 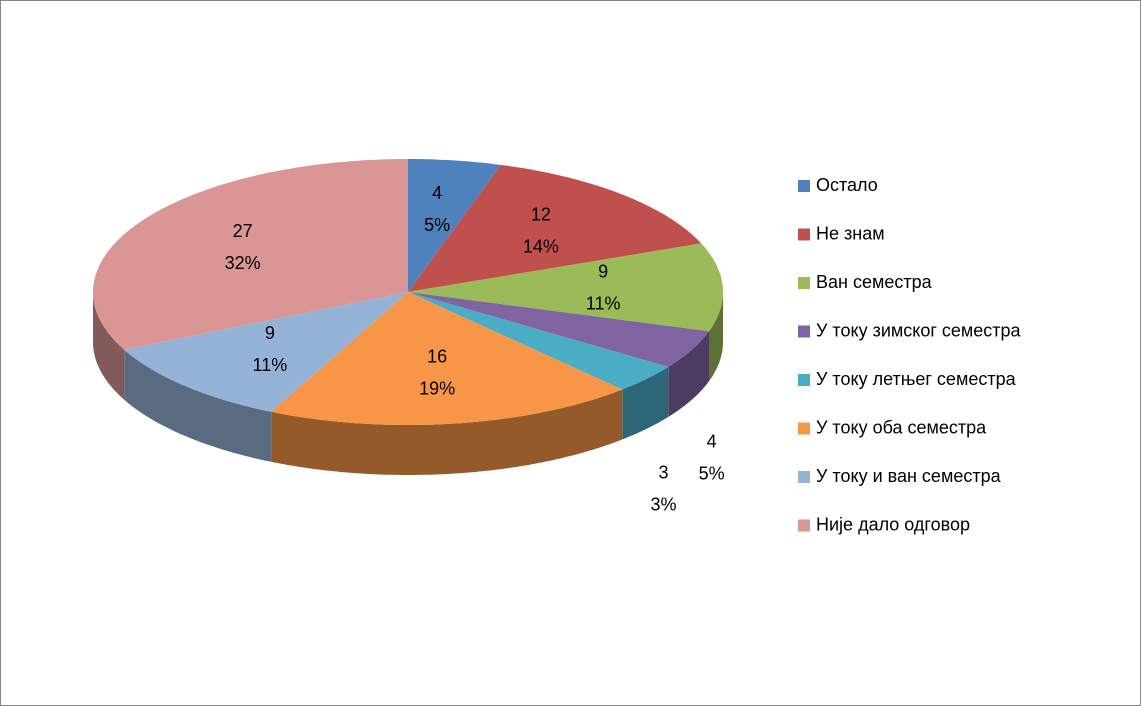 I want to click on legend-label: Није дало одговор, so click(x=893, y=524).